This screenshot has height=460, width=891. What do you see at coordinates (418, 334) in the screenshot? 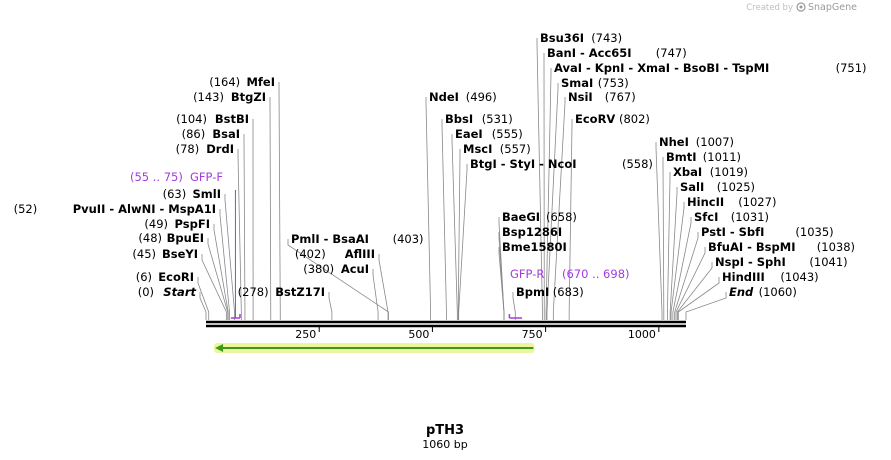
I see `tick-label-500: 500` at bounding box center [418, 334].